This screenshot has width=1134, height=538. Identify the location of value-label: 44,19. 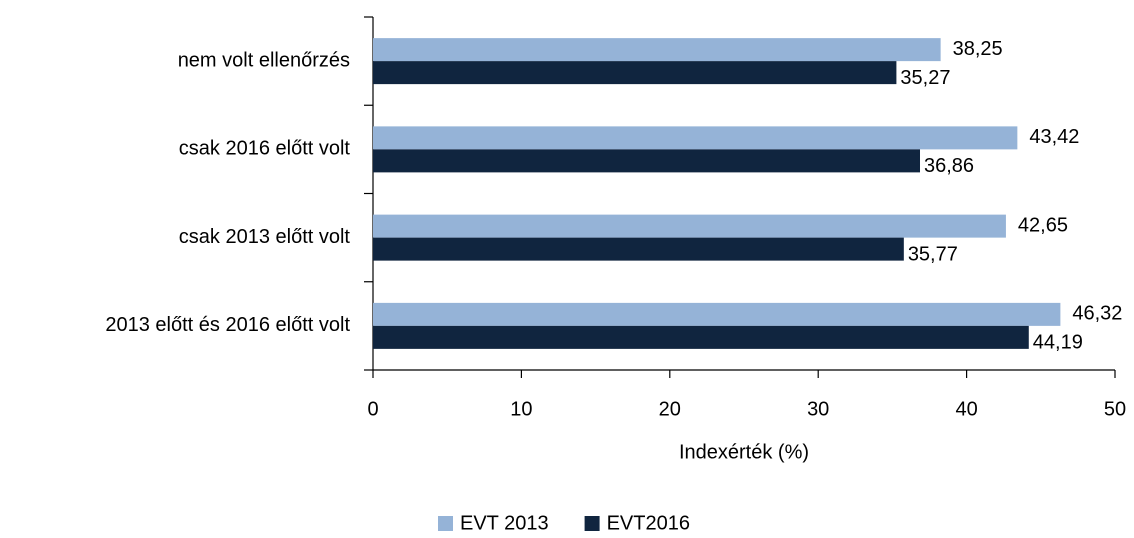
(1058, 343).